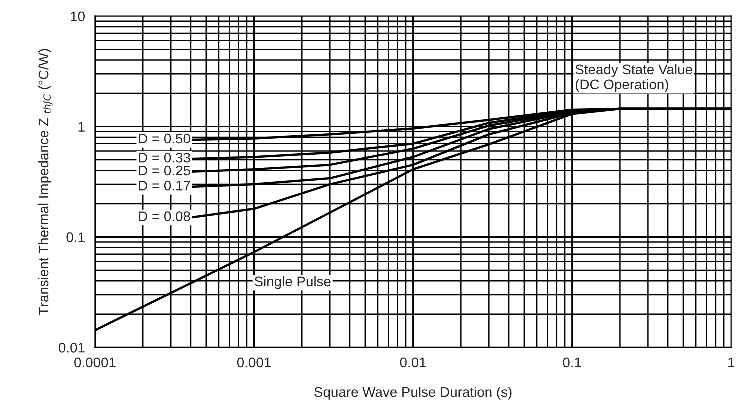 This screenshot has height=409, width=744. I want to click on series-label: D = 0.17, so click(164, 185).